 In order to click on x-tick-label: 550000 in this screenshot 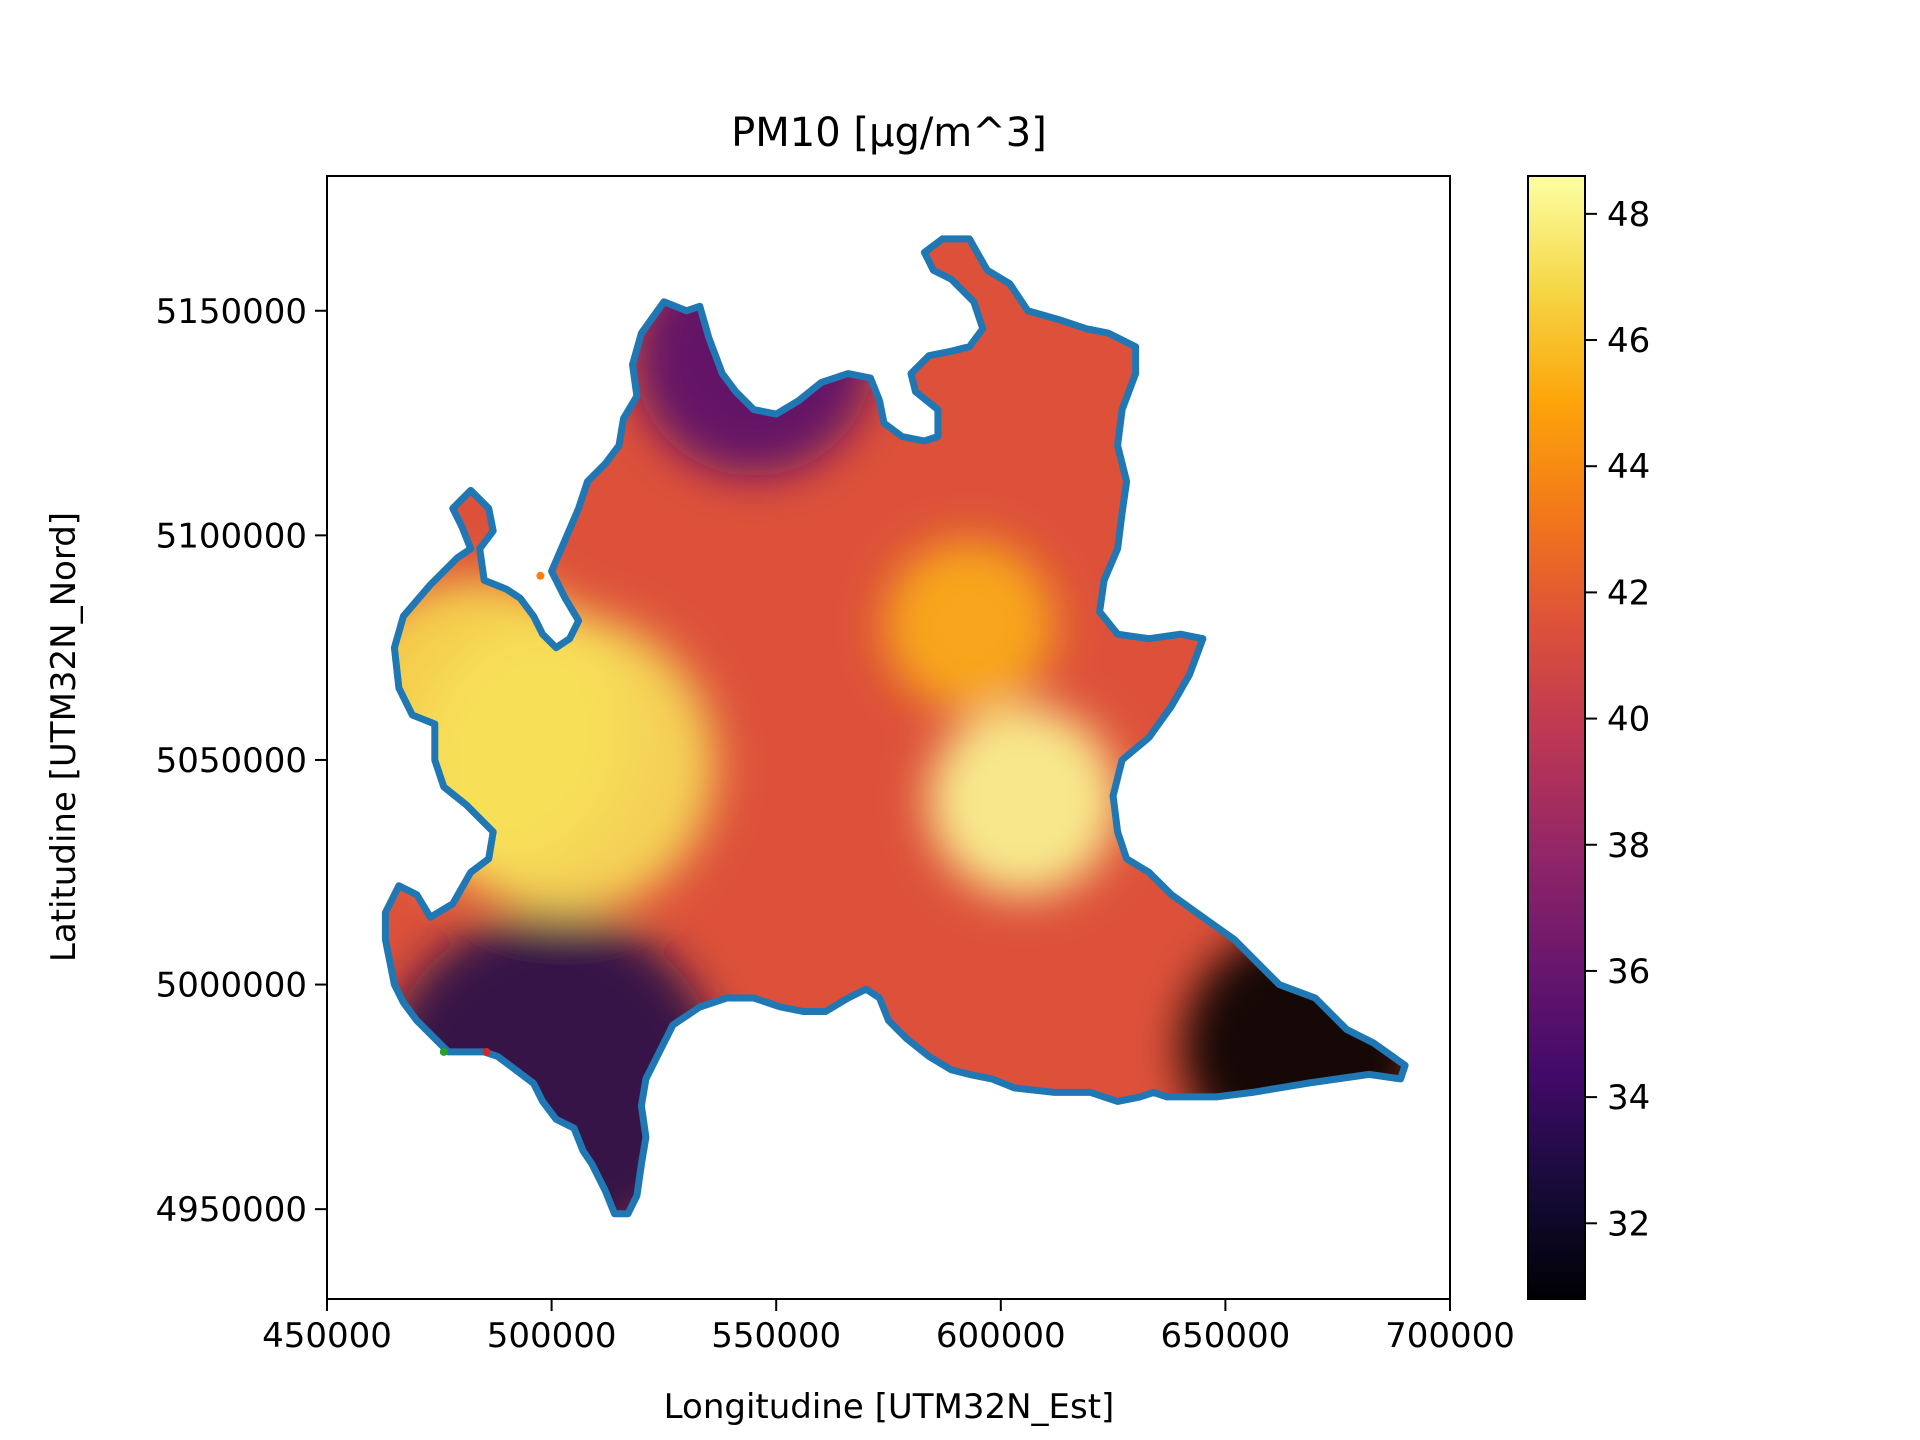, I will do `click(776, 1336)`.